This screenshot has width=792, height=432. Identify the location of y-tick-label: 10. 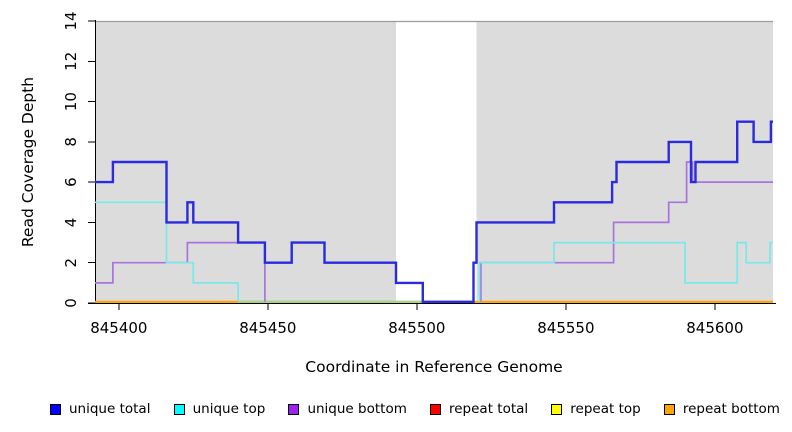
(71, 101).